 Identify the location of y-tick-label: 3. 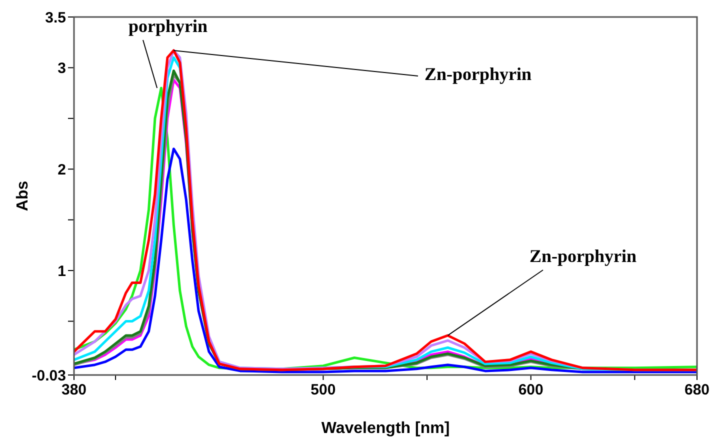
(62, 69).